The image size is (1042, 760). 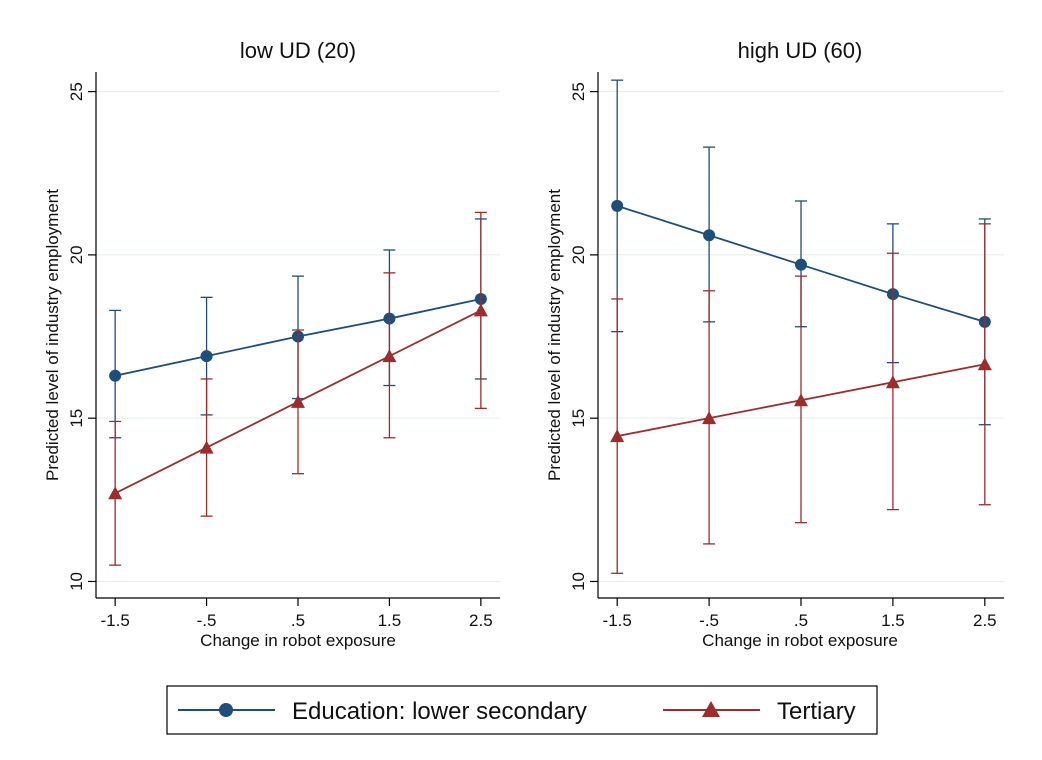 I want to click on legend-label-lower-secondary: Education: lower secondary, so click(x=439, y=711).